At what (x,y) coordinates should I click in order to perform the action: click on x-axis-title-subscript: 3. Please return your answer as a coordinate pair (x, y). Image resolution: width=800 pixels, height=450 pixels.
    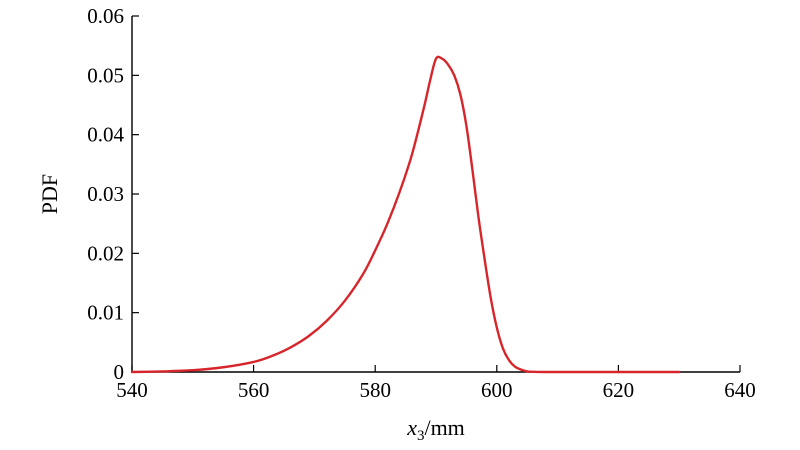
    Looking at the image, I should click on (421, 436).